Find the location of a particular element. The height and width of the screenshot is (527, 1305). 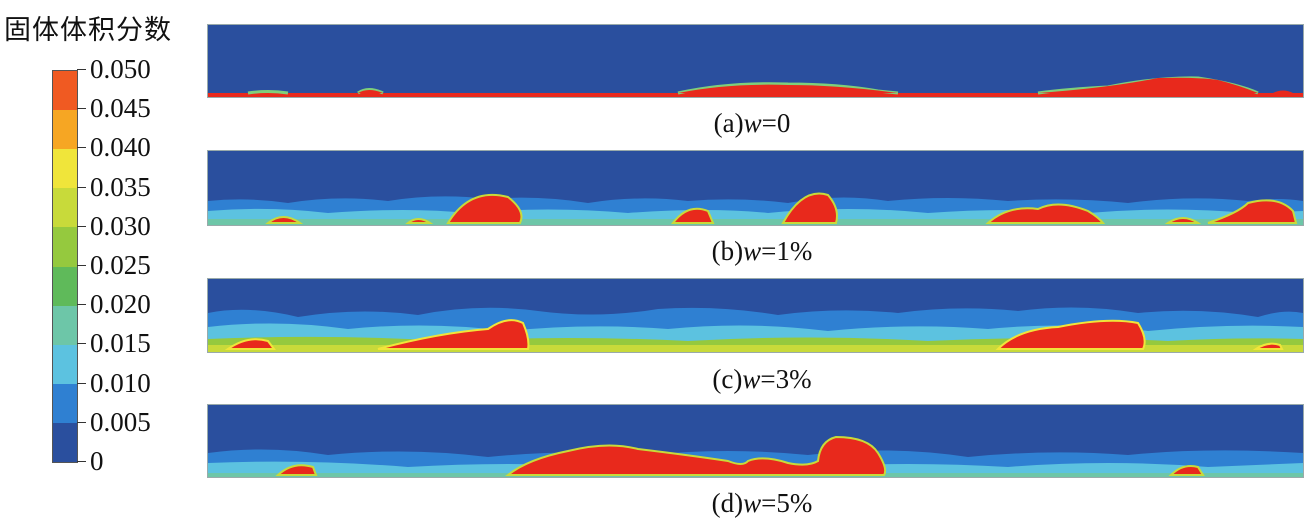

colorbar-tick-label: 0.005 is located at coordinates (114, 422).